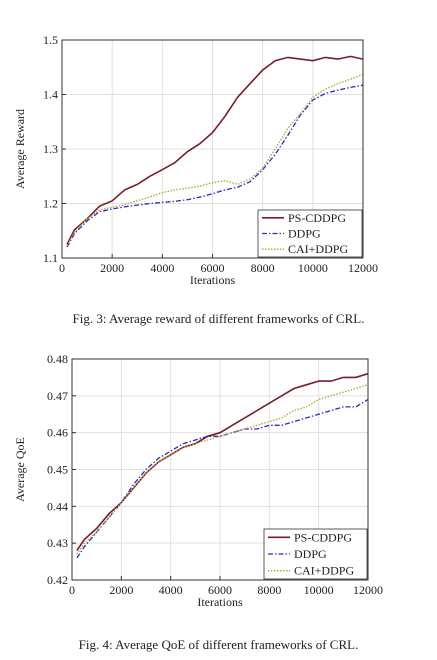 Image resolution: width=437 pixels, height=660 pixels. What do you see at coordinates (57, 359) in the screenshot?
I see `y-tick-label: 0.48` at bounding box center [57, 359].